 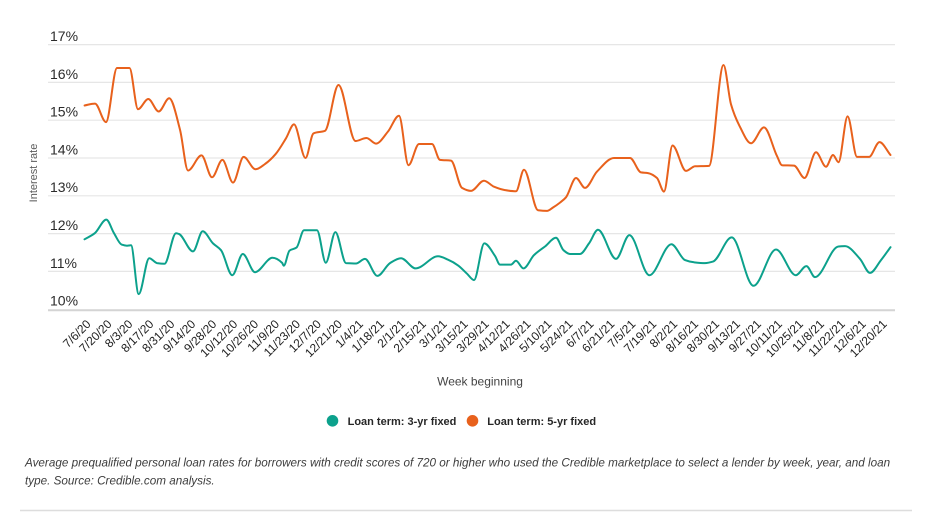 I want to click on svg-text: 10%, so click(x=64, y=301).